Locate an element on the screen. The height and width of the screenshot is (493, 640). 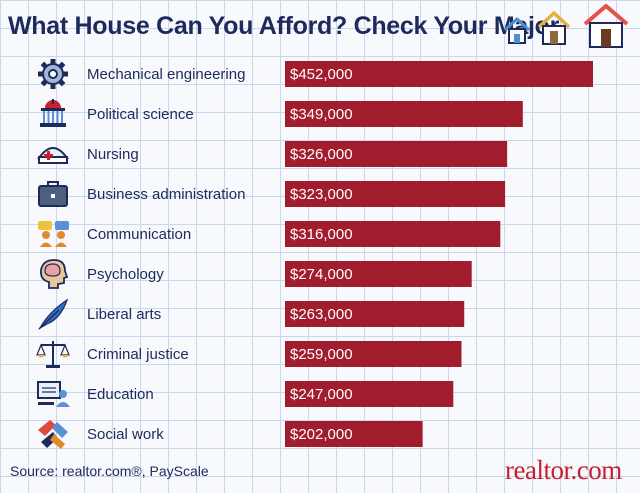
speech-bubbles-icon is located at coordinates (53, 234).